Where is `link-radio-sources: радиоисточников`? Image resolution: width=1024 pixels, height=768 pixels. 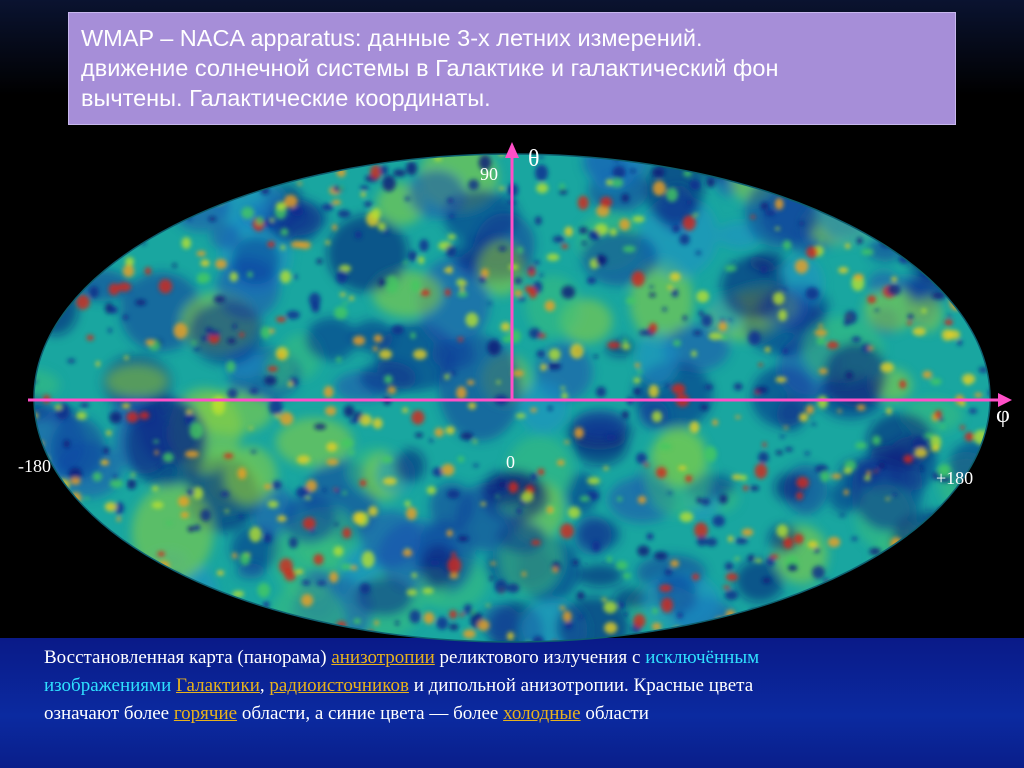 link-radio-sources: радиоисточников is located at coordinates (339, 685).